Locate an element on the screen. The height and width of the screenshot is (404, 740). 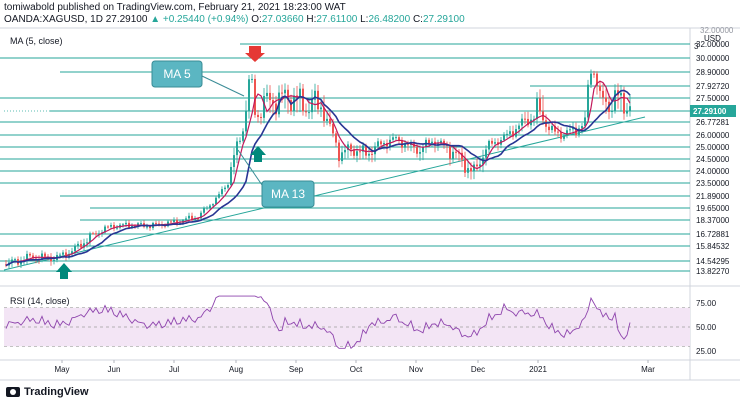
symbol-name: OANDA:XAGUSD, 1D is located at coordinates (53, 19).